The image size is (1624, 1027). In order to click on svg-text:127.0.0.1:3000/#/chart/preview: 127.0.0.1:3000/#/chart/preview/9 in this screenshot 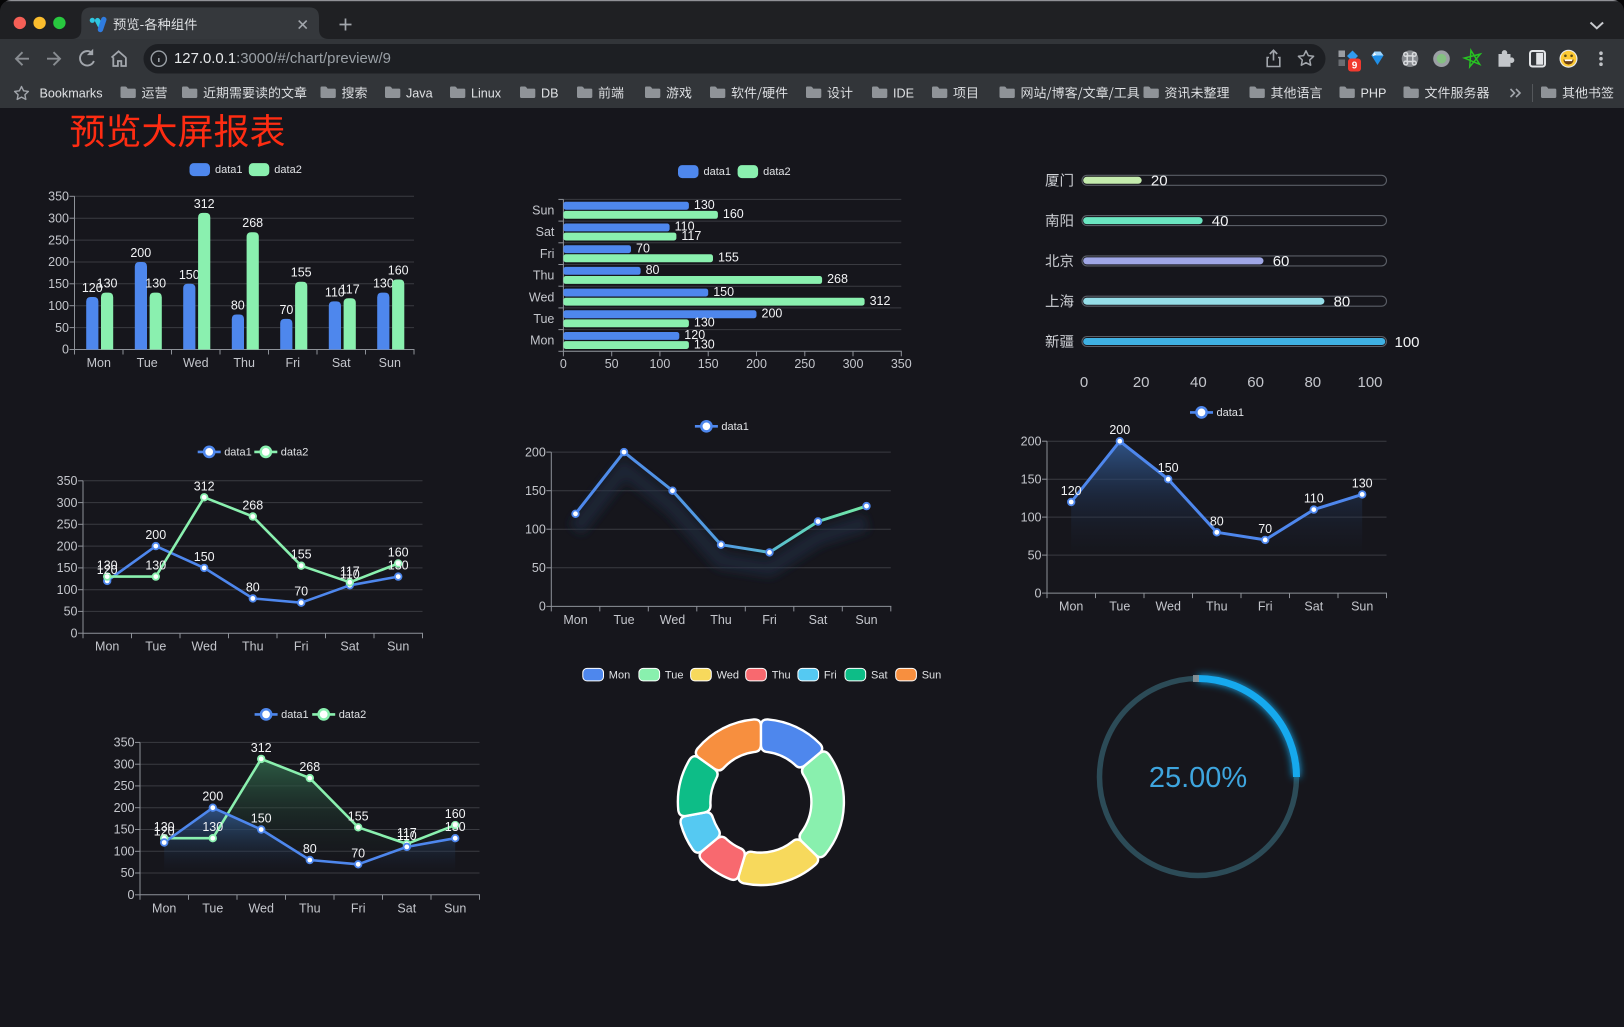, I will do `click(282, 59)`.